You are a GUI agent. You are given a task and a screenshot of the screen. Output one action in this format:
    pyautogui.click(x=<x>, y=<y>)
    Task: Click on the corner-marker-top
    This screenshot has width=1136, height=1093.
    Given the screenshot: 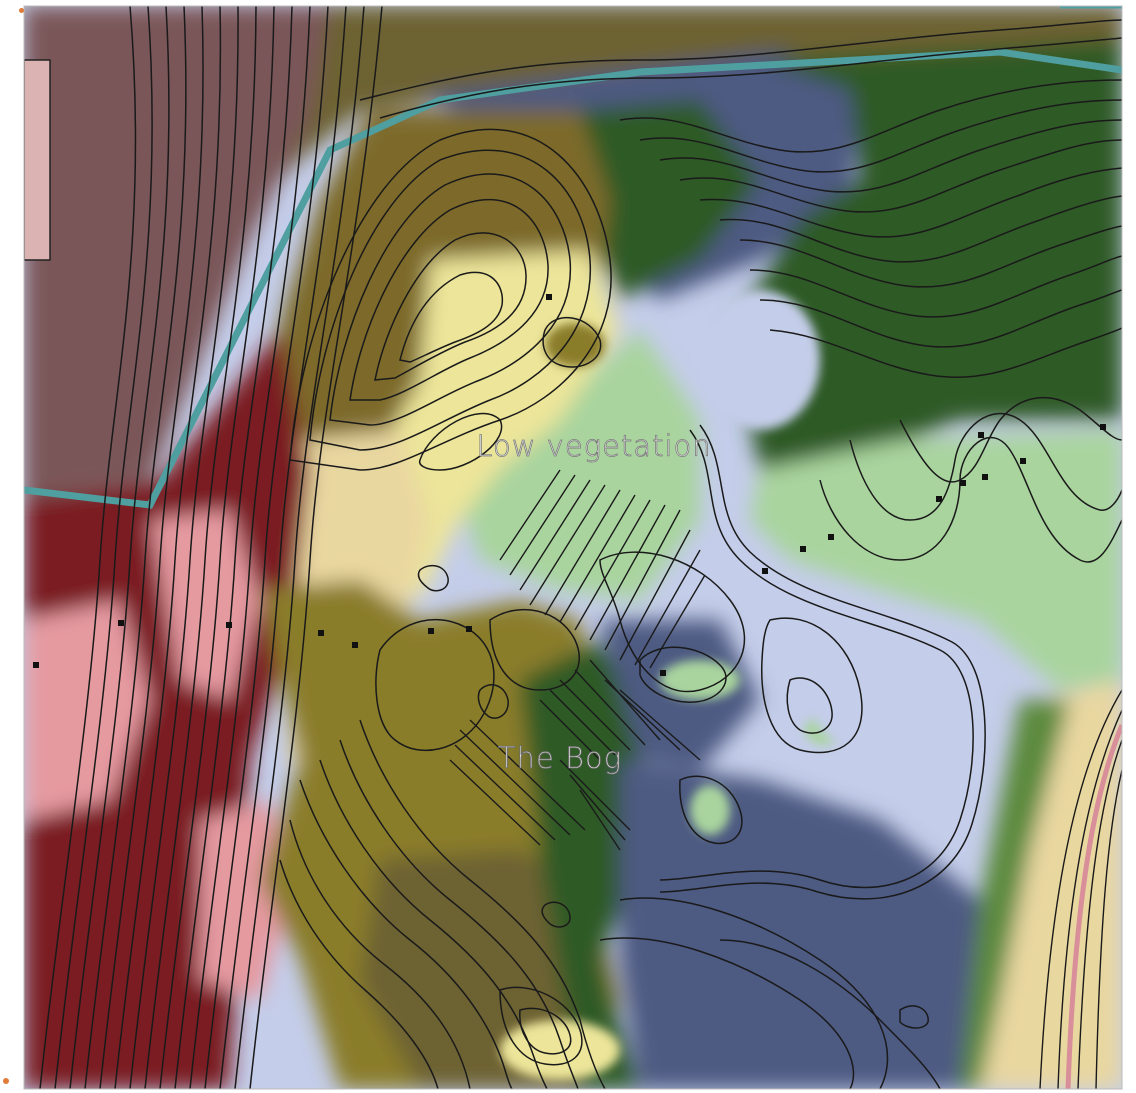 What is the action you would take?
    pyautogui.click(x=21, y=10)
    